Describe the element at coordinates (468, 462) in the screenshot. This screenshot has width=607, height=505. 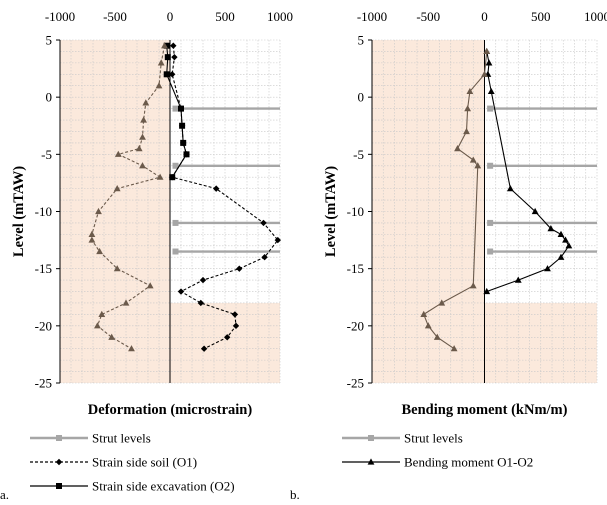
I see `legend-label: Bending moment O1-O2` at that location.